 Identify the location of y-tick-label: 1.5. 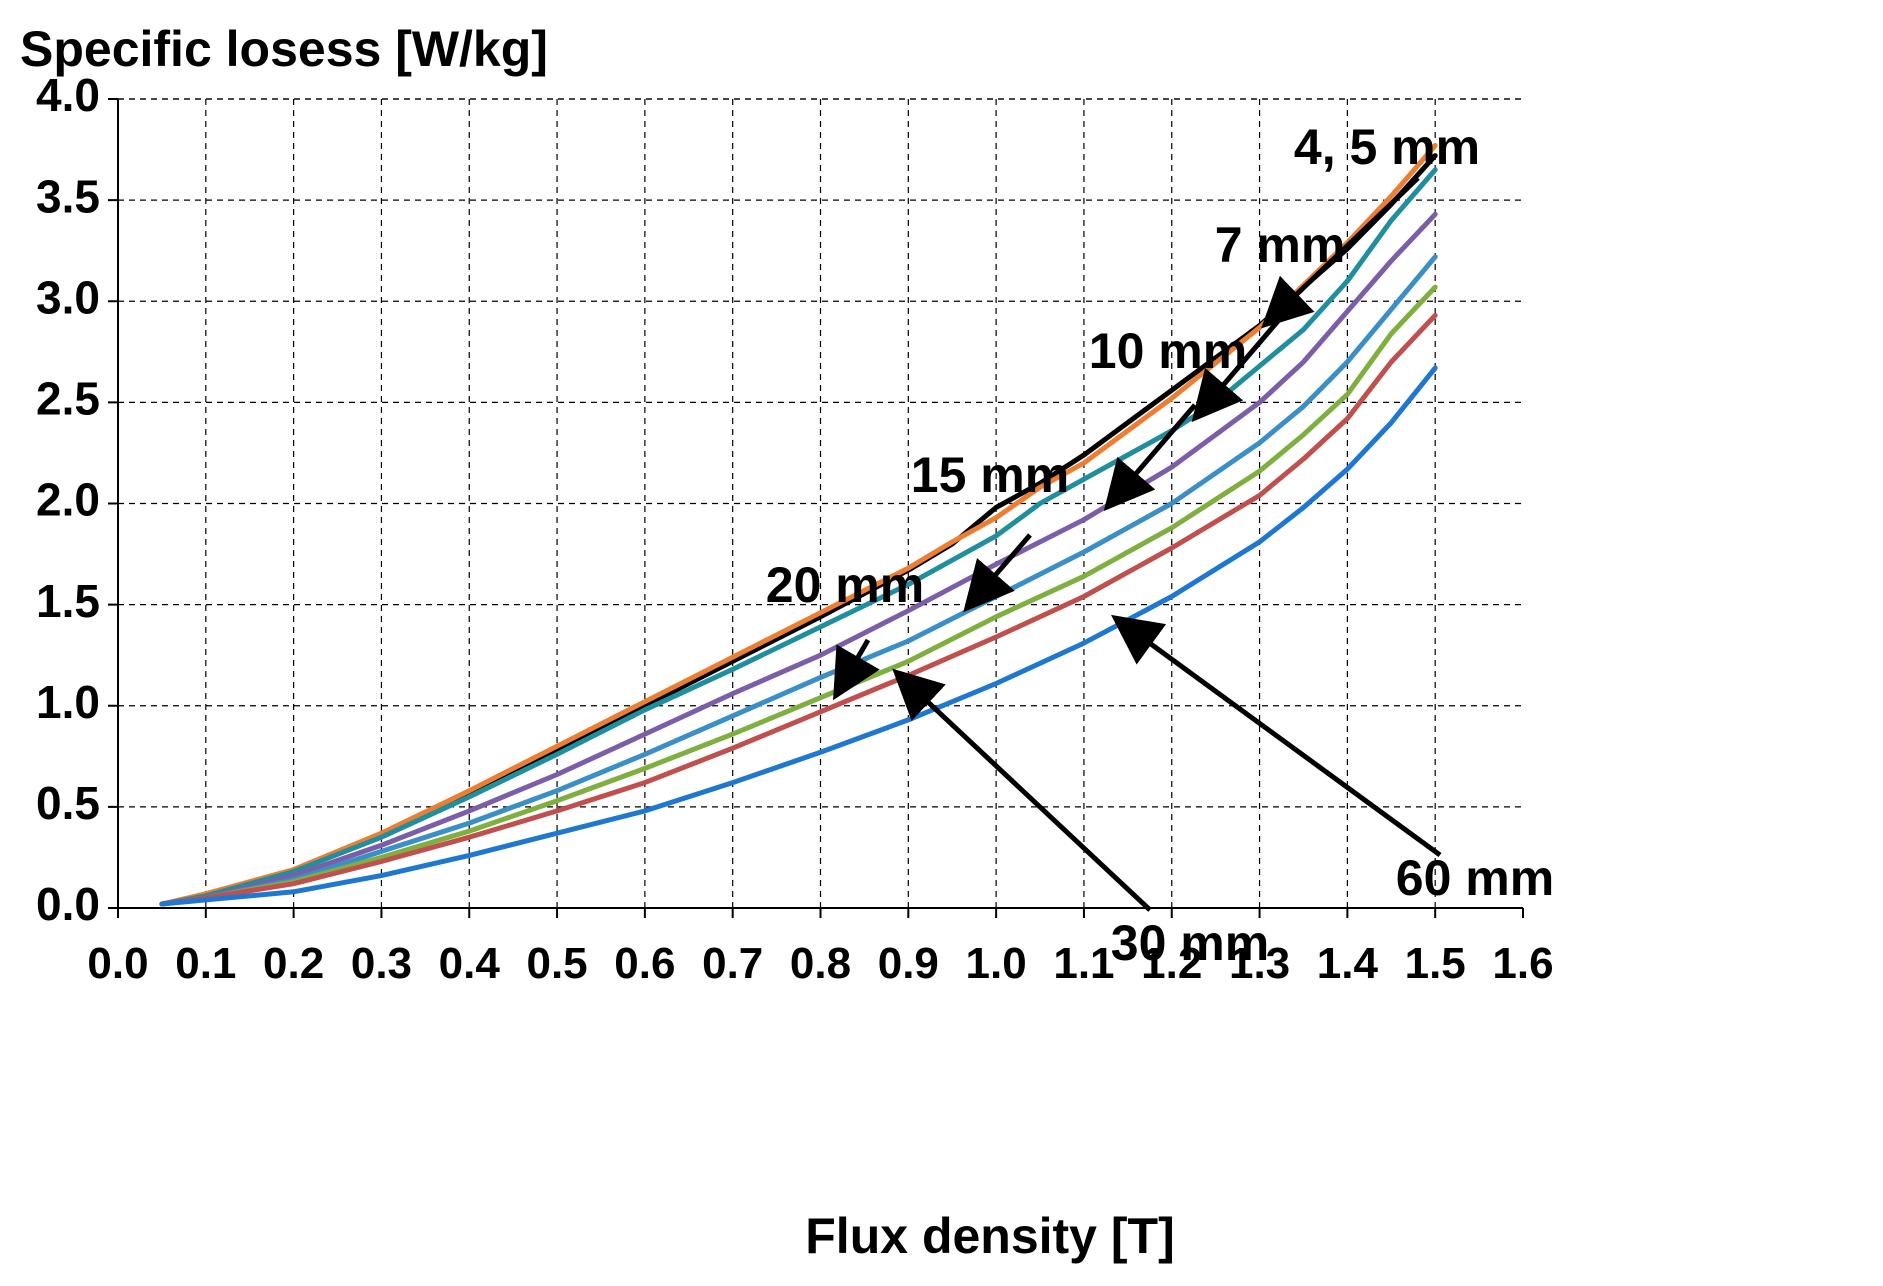
(68, 601).